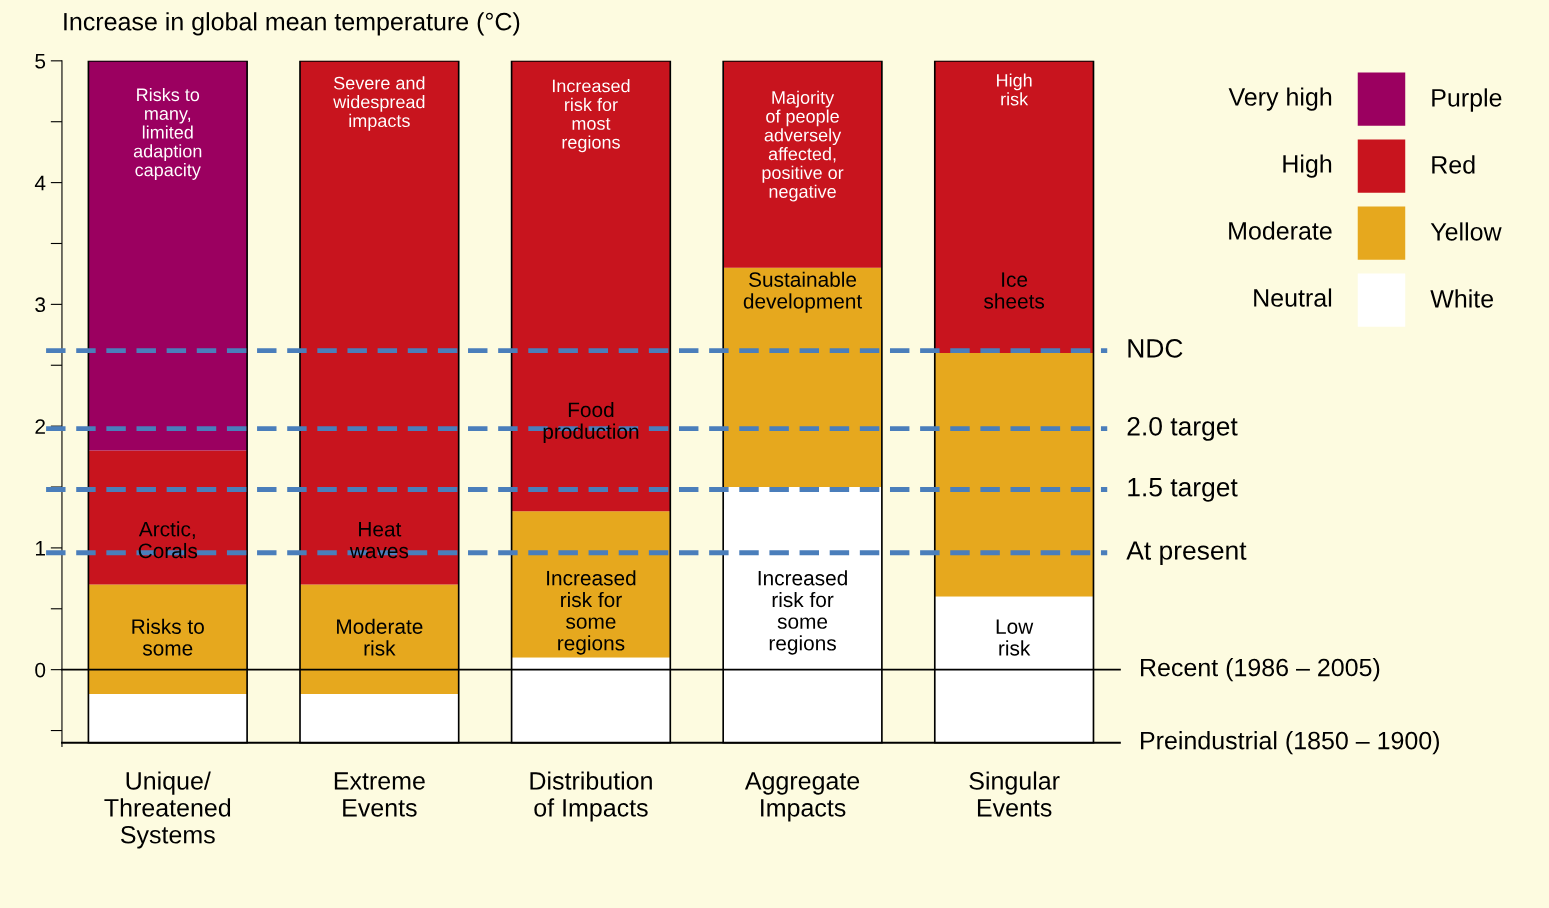 This screenshot has height=908, width=1549. Describe the element at coordinates (1014, 290) in the screenshot. I see `annotation: Ice sheets` at that location.